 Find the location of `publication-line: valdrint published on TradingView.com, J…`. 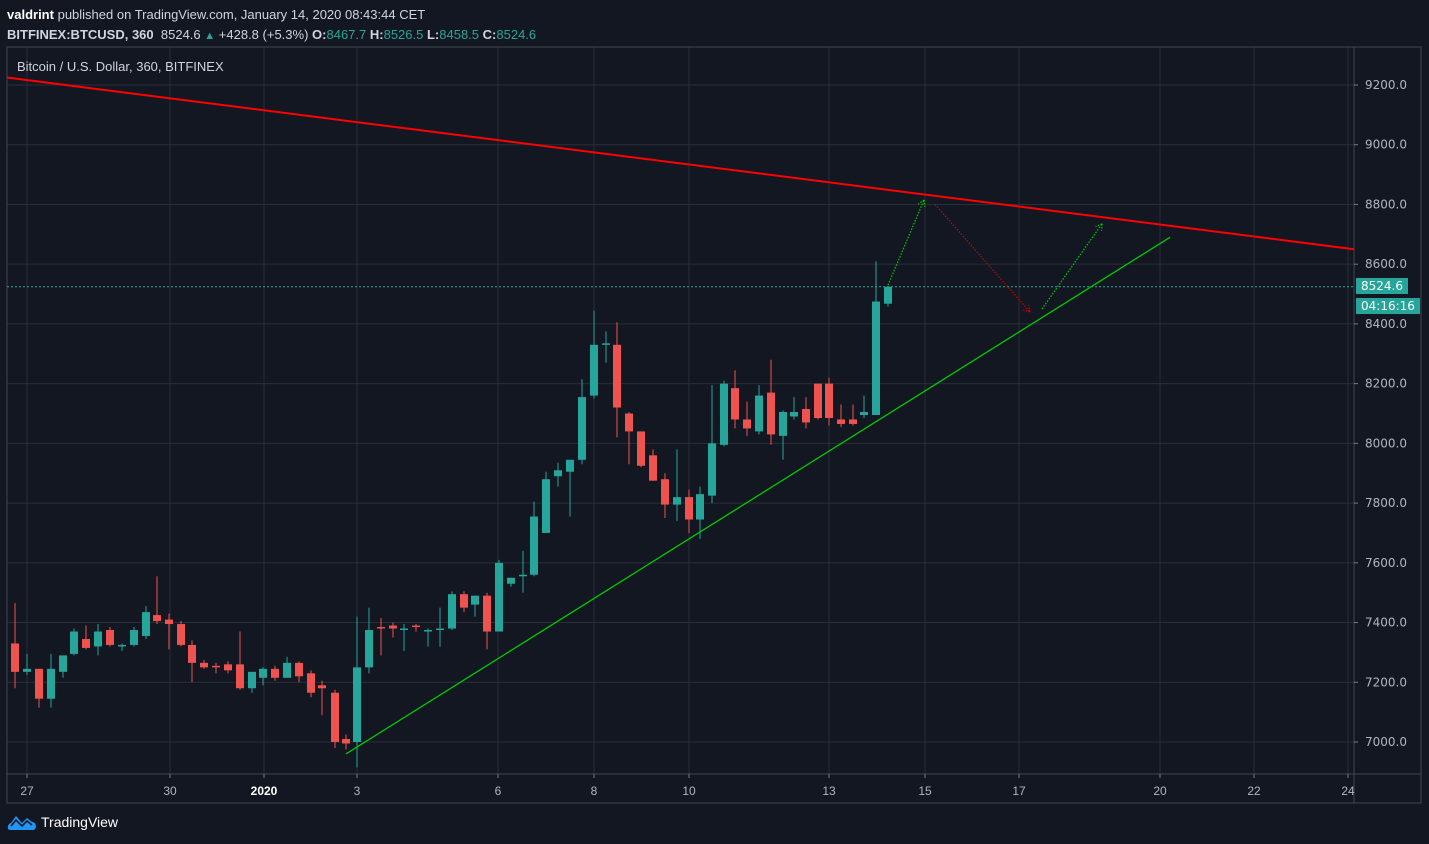

publication-line: valdrint published on TradingView.com, J… is located at coordinates (271, 15).